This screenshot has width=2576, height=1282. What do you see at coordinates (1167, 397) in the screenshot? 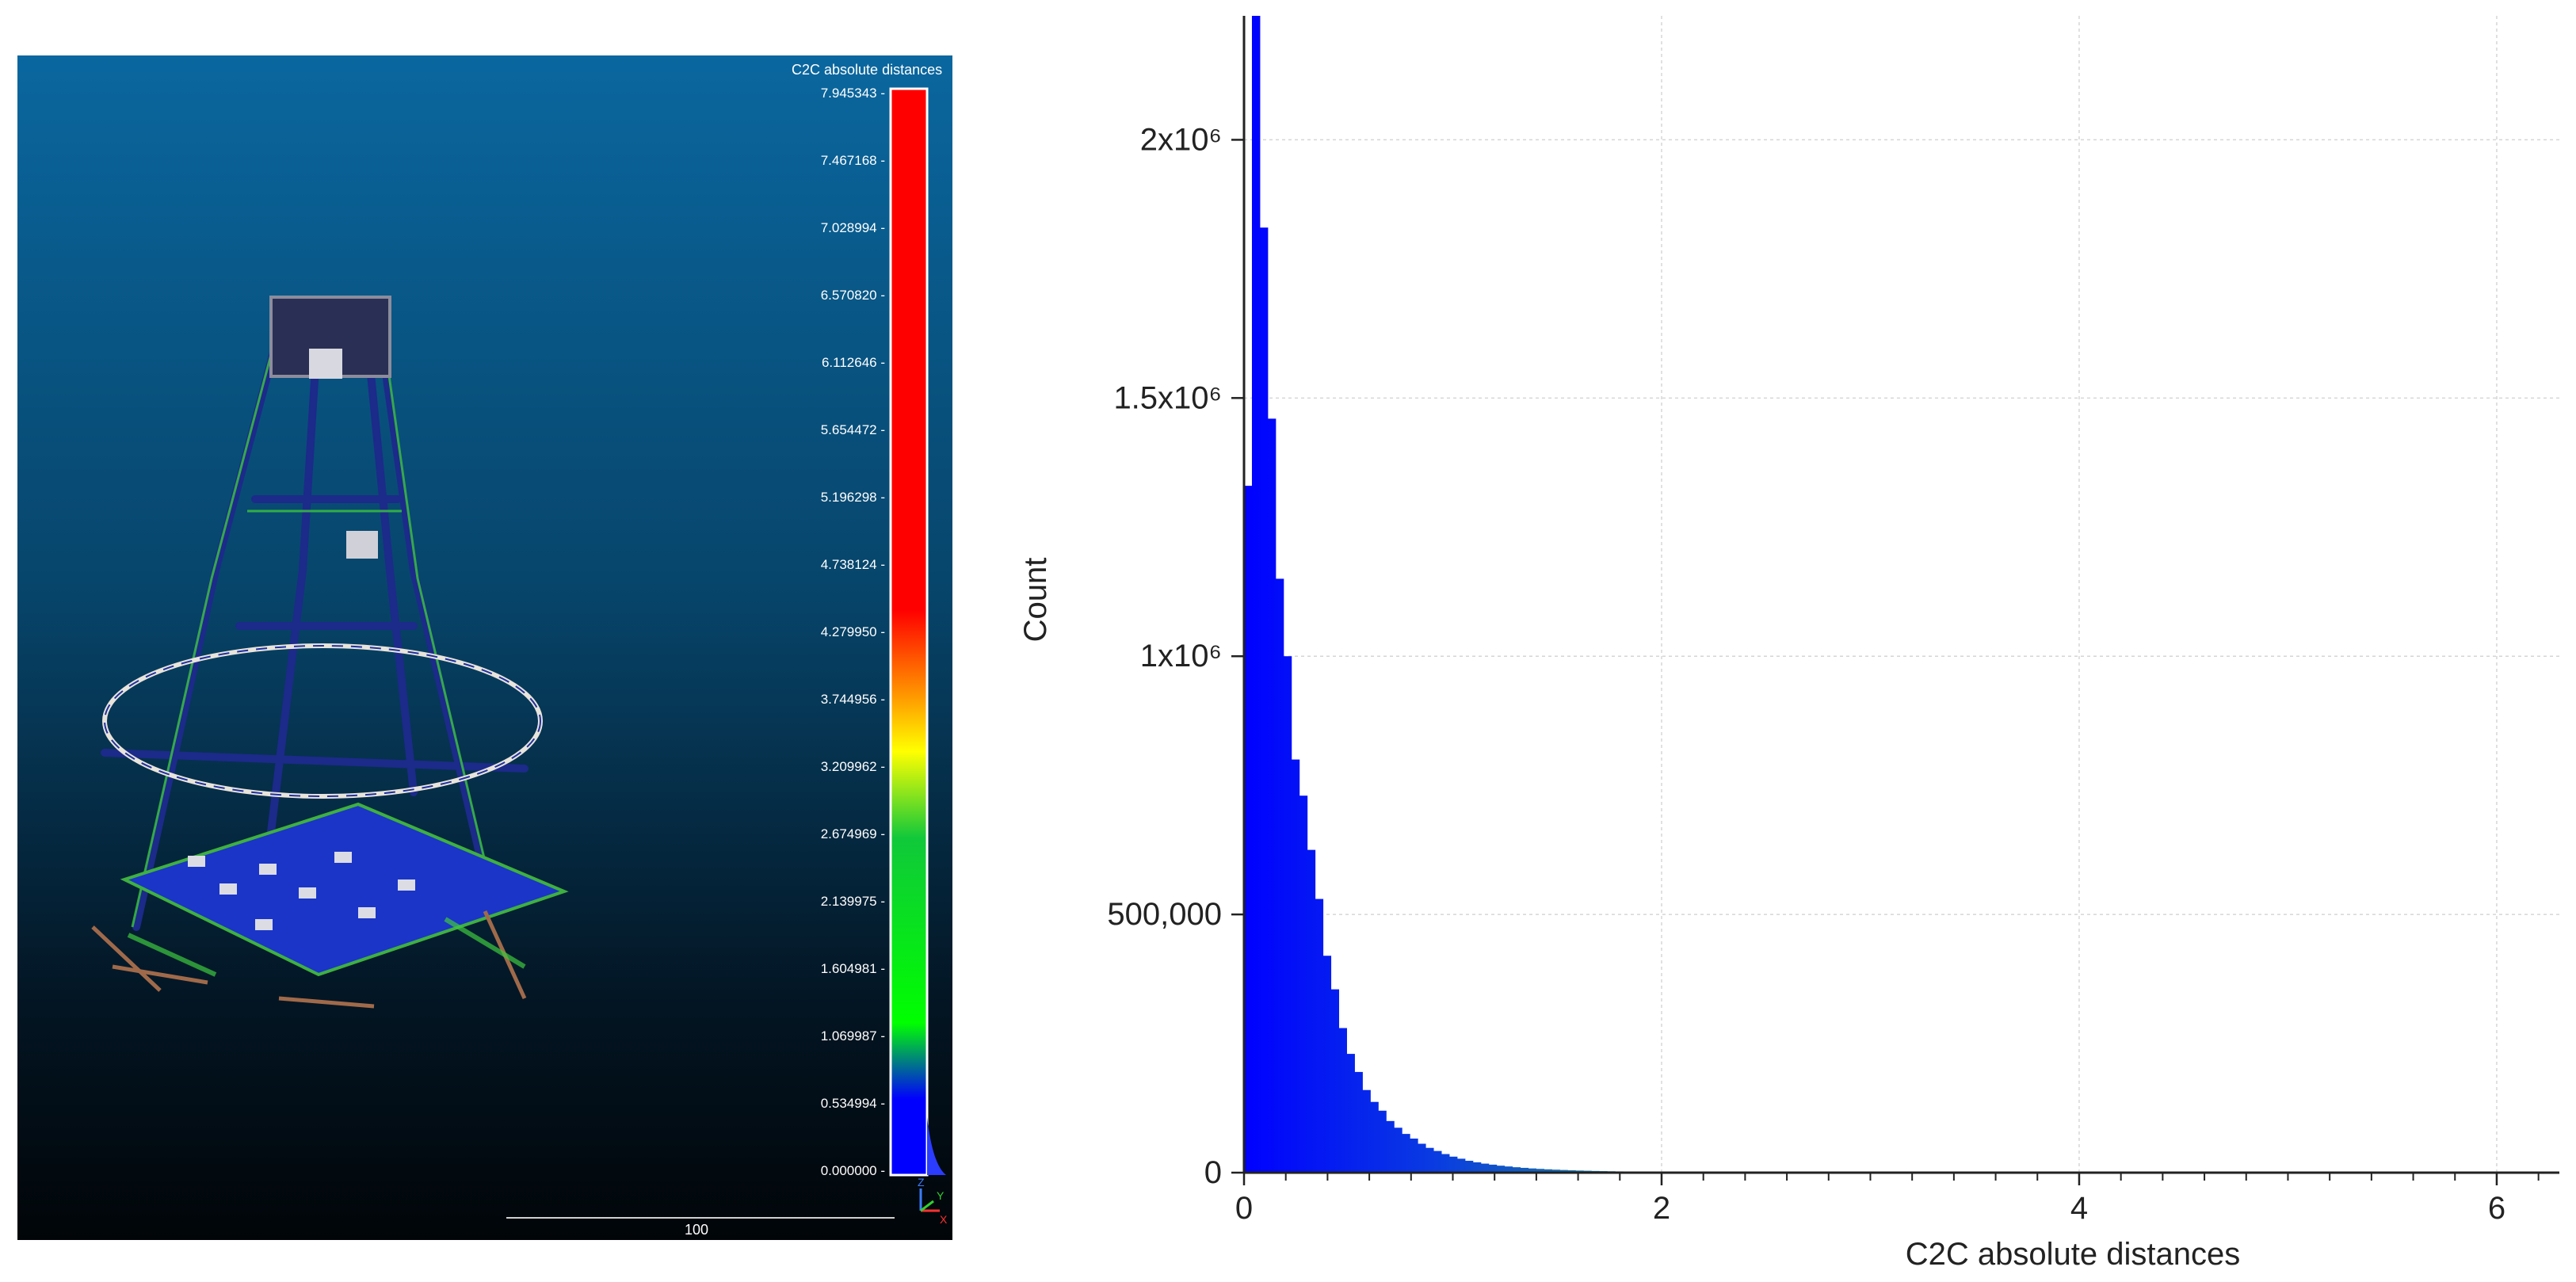
I see `y-tick-label: 1.5x10⁶` at bounding box center [1167, 397].